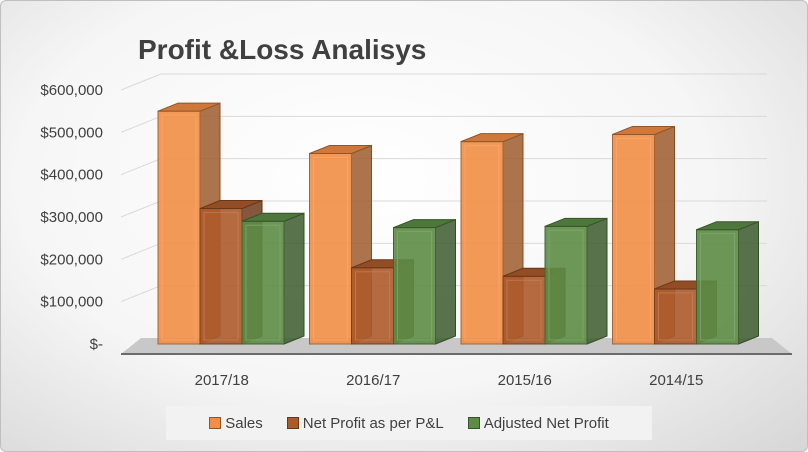 The image size is (808, 452). Describe the element at coordinates (525, 380) in the screenshot. I see `x-tick-label: 2015/16` at that location.